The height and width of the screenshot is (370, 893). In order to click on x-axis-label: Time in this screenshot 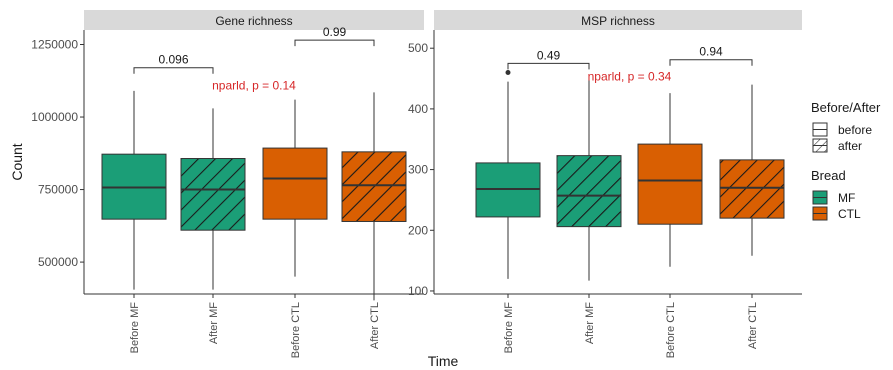, I will do `click(443, 361)`.